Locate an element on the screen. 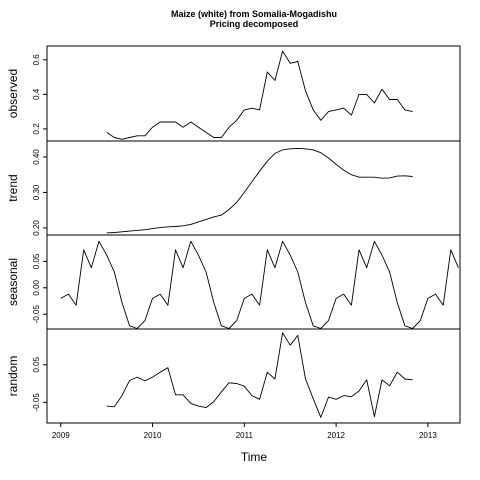 Image resolution: width=480 pixels, height=480 pixels. y-tick-label-observed: 0.4 is located at coordinates (36, 94).